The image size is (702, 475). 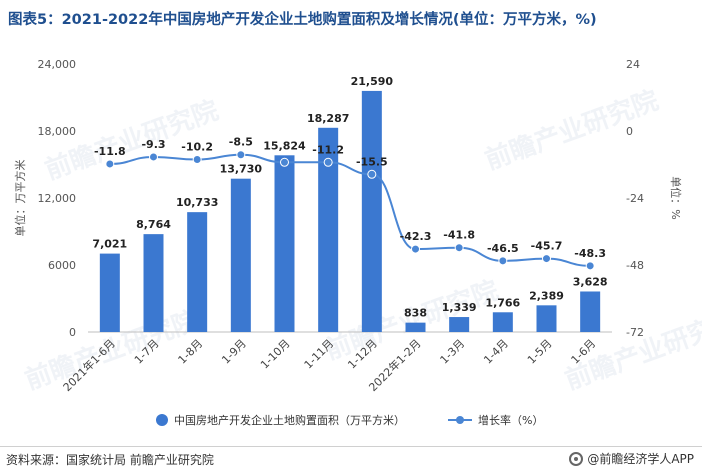 I want to click on y2-tick-label: 24, so click(x=633, y=64).